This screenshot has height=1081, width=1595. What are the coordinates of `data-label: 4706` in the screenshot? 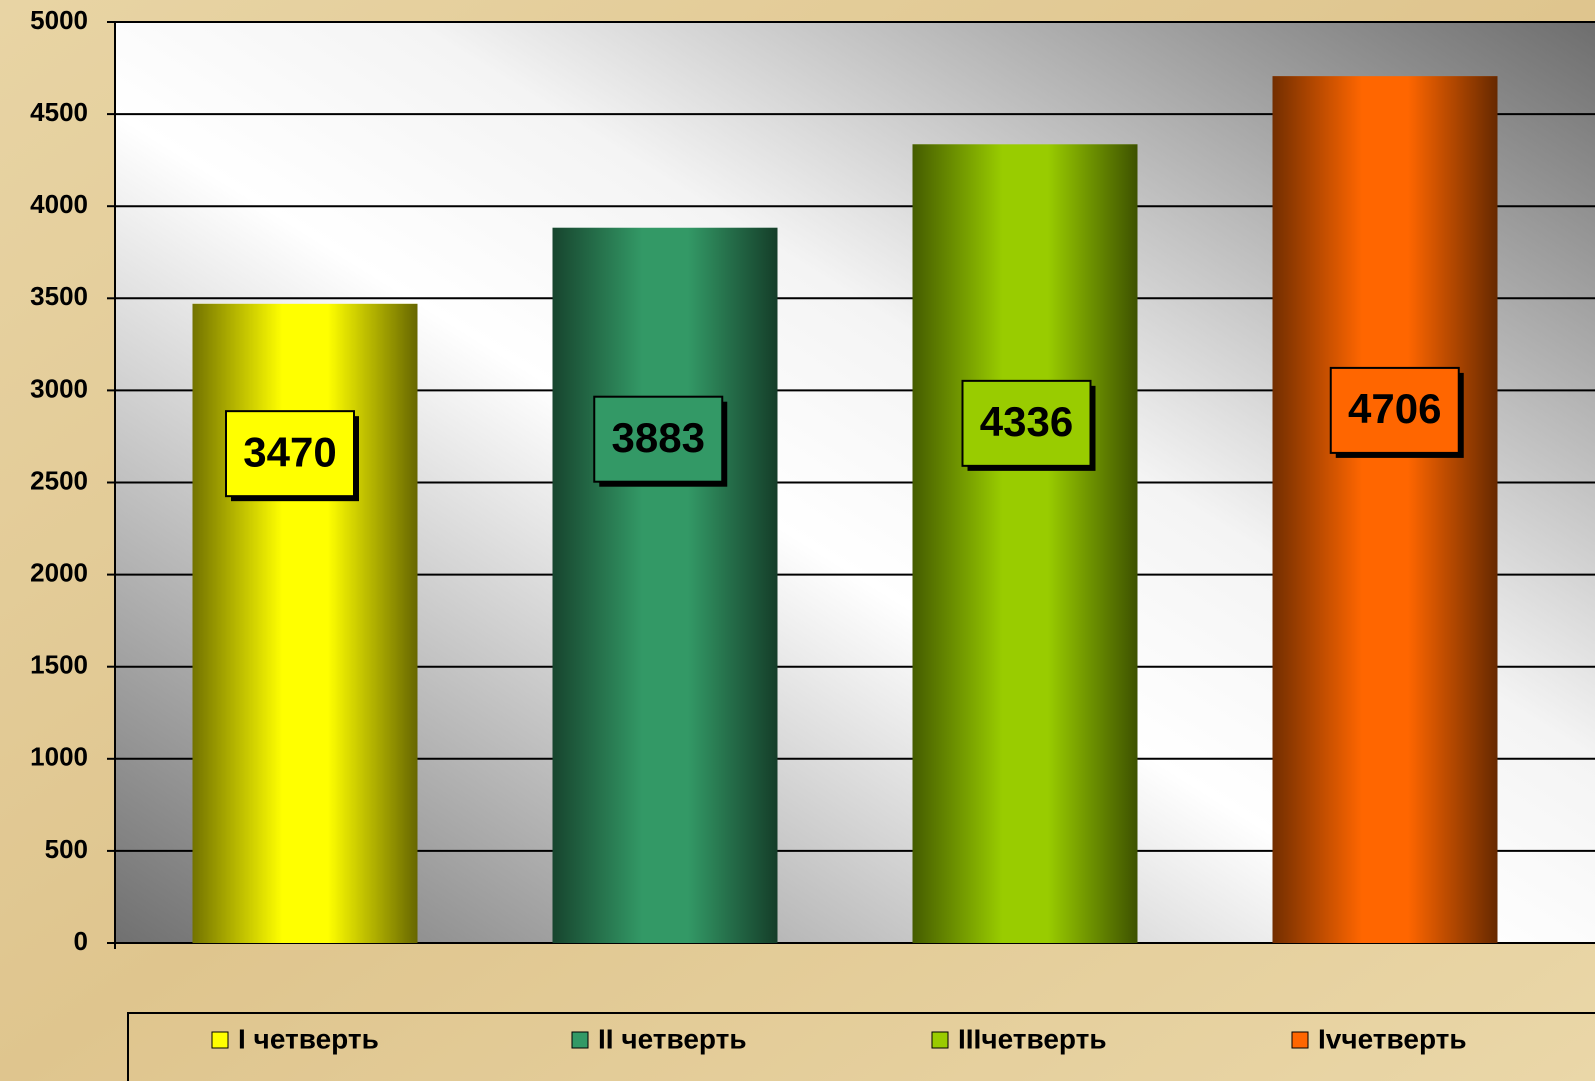 It's located at (1394, 408).